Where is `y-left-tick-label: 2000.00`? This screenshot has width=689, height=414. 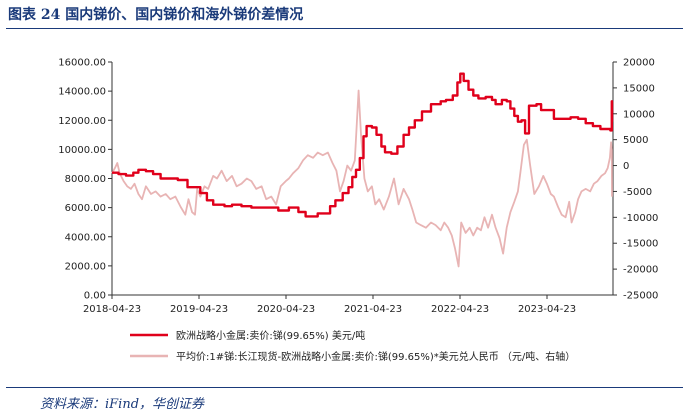
y-left-tick-label: 2000.00 is located at coordinates (85, 266).